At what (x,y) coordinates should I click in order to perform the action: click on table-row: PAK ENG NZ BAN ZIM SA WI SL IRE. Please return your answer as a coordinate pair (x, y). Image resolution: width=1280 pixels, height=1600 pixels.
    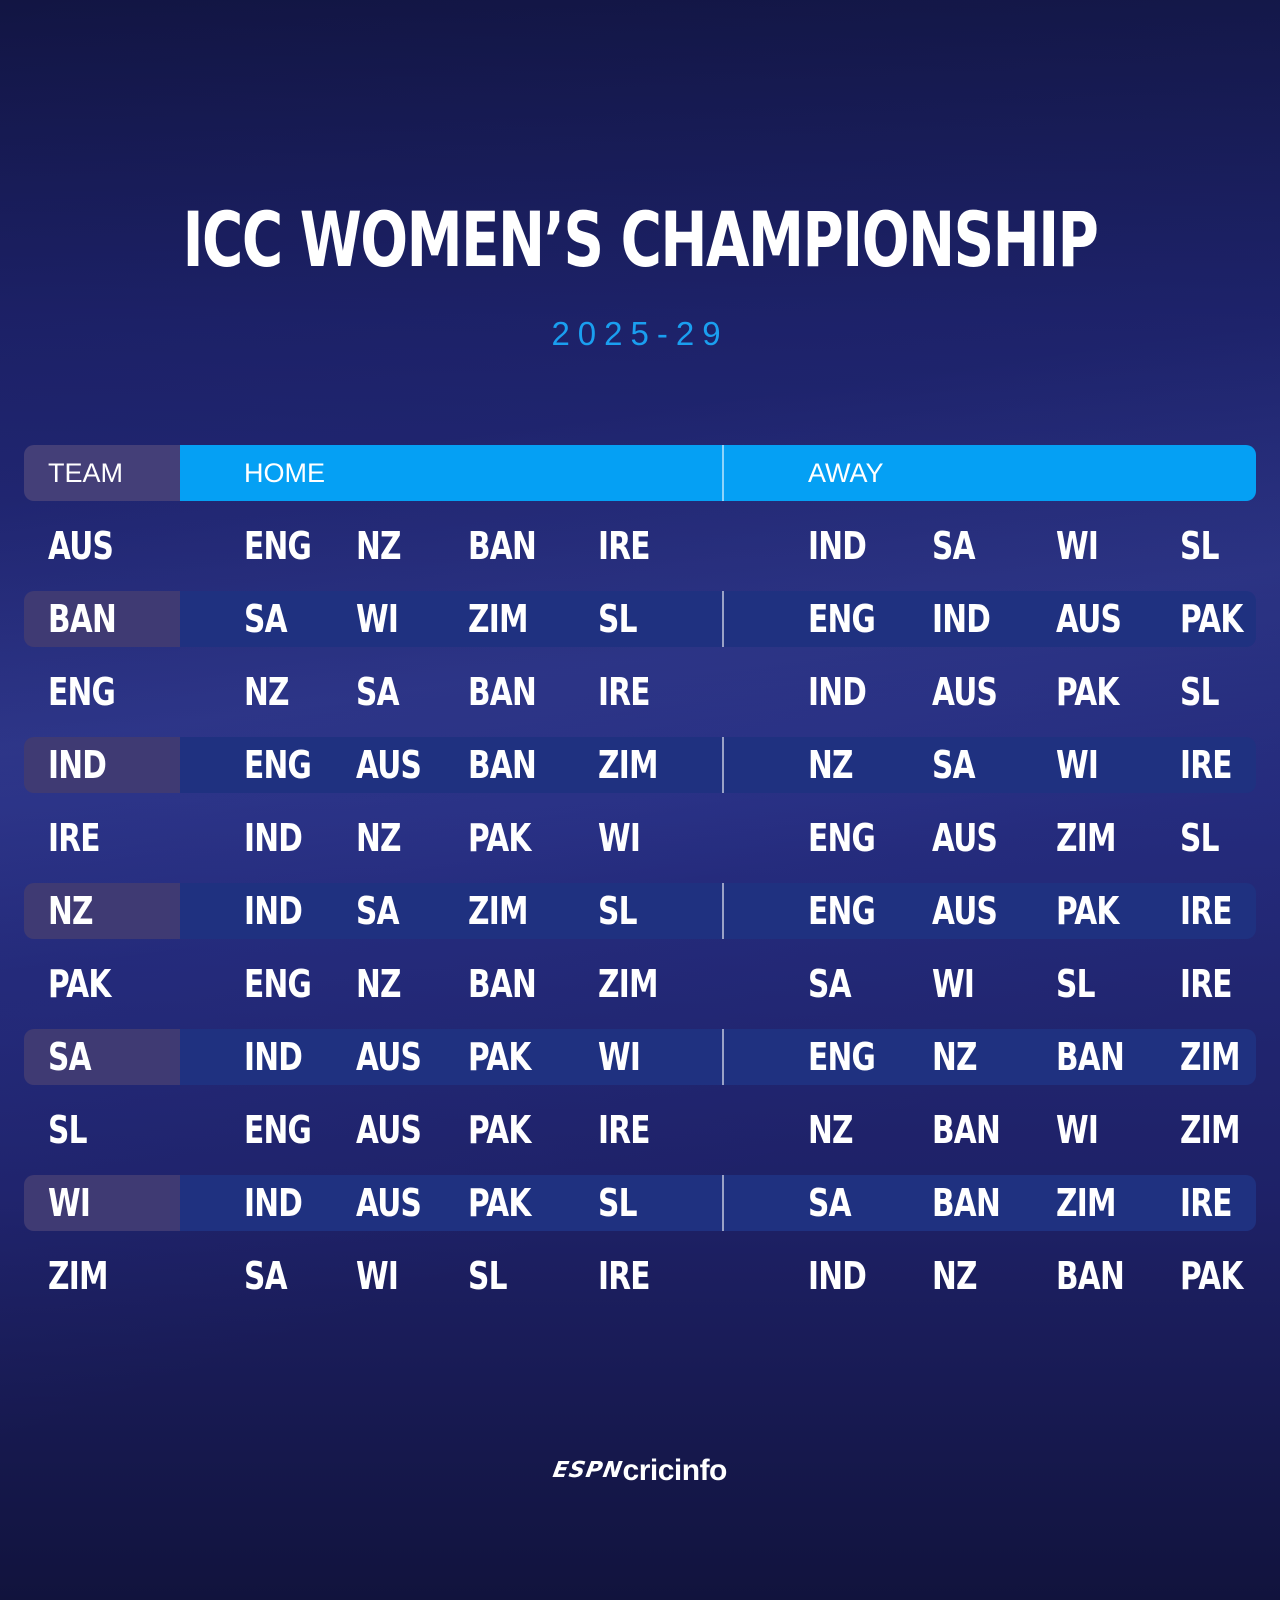
    Looking at the image, I should click on (640, 984).